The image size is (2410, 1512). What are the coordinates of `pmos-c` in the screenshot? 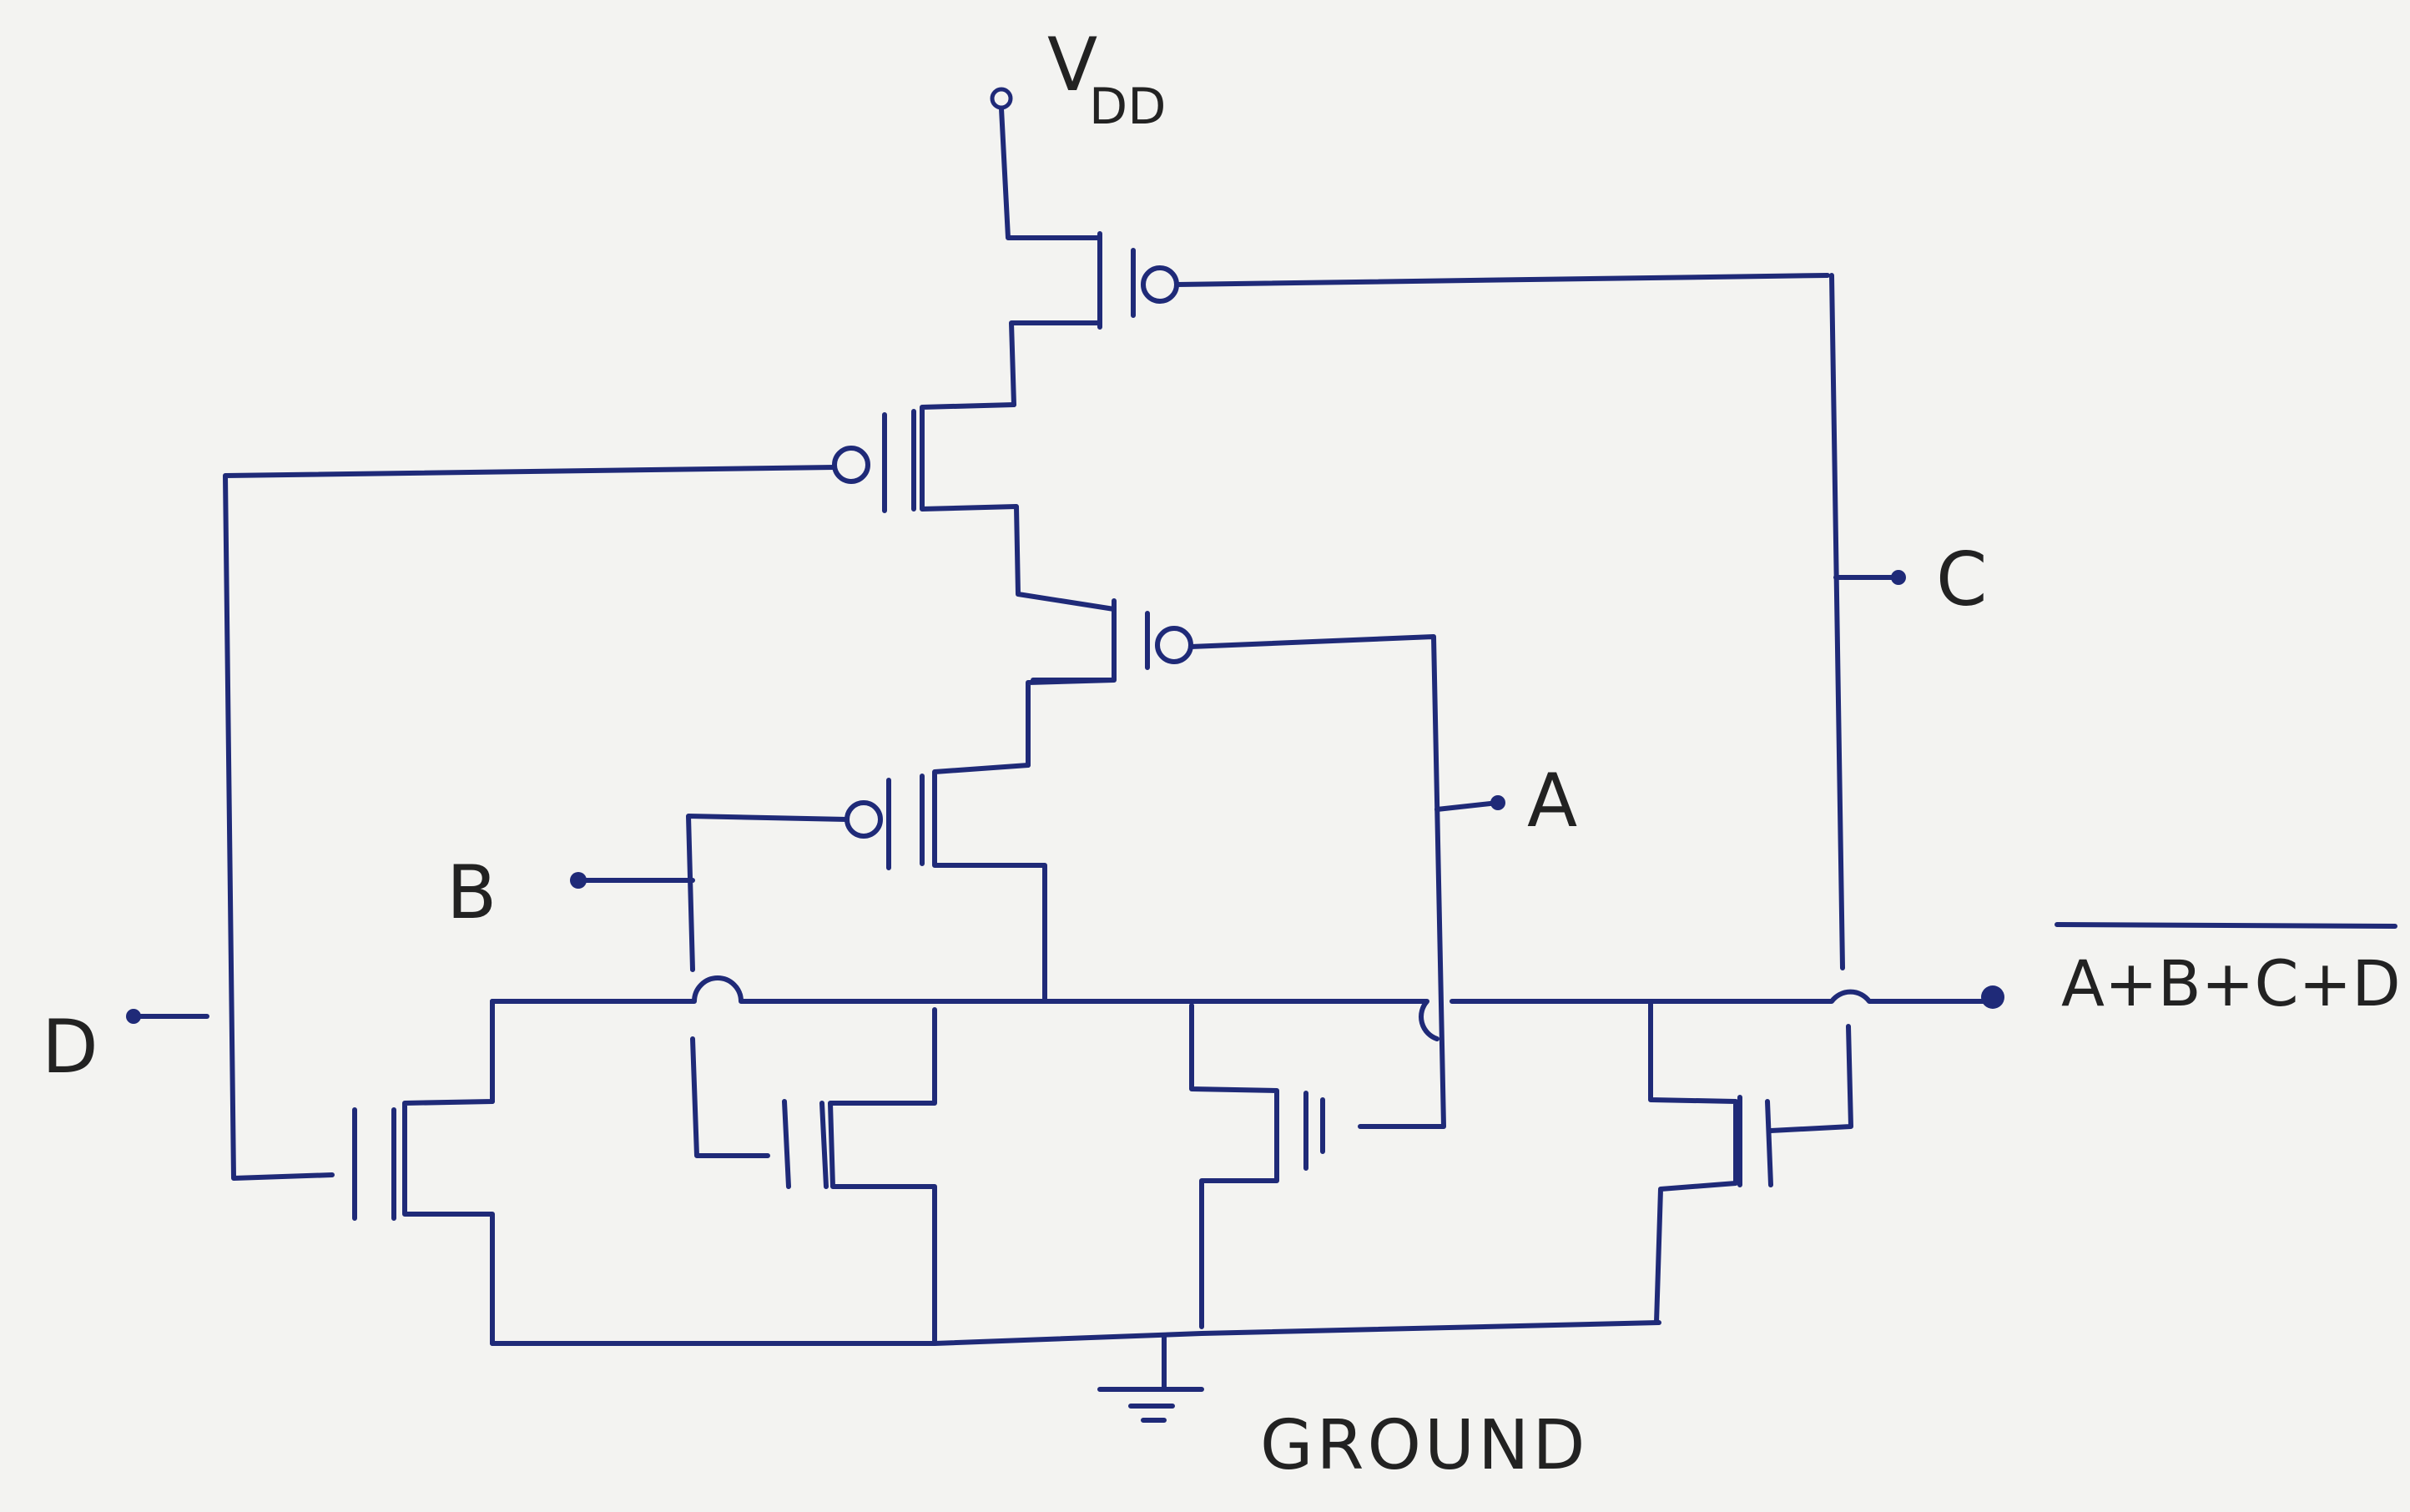 It's located at (1419, 319).